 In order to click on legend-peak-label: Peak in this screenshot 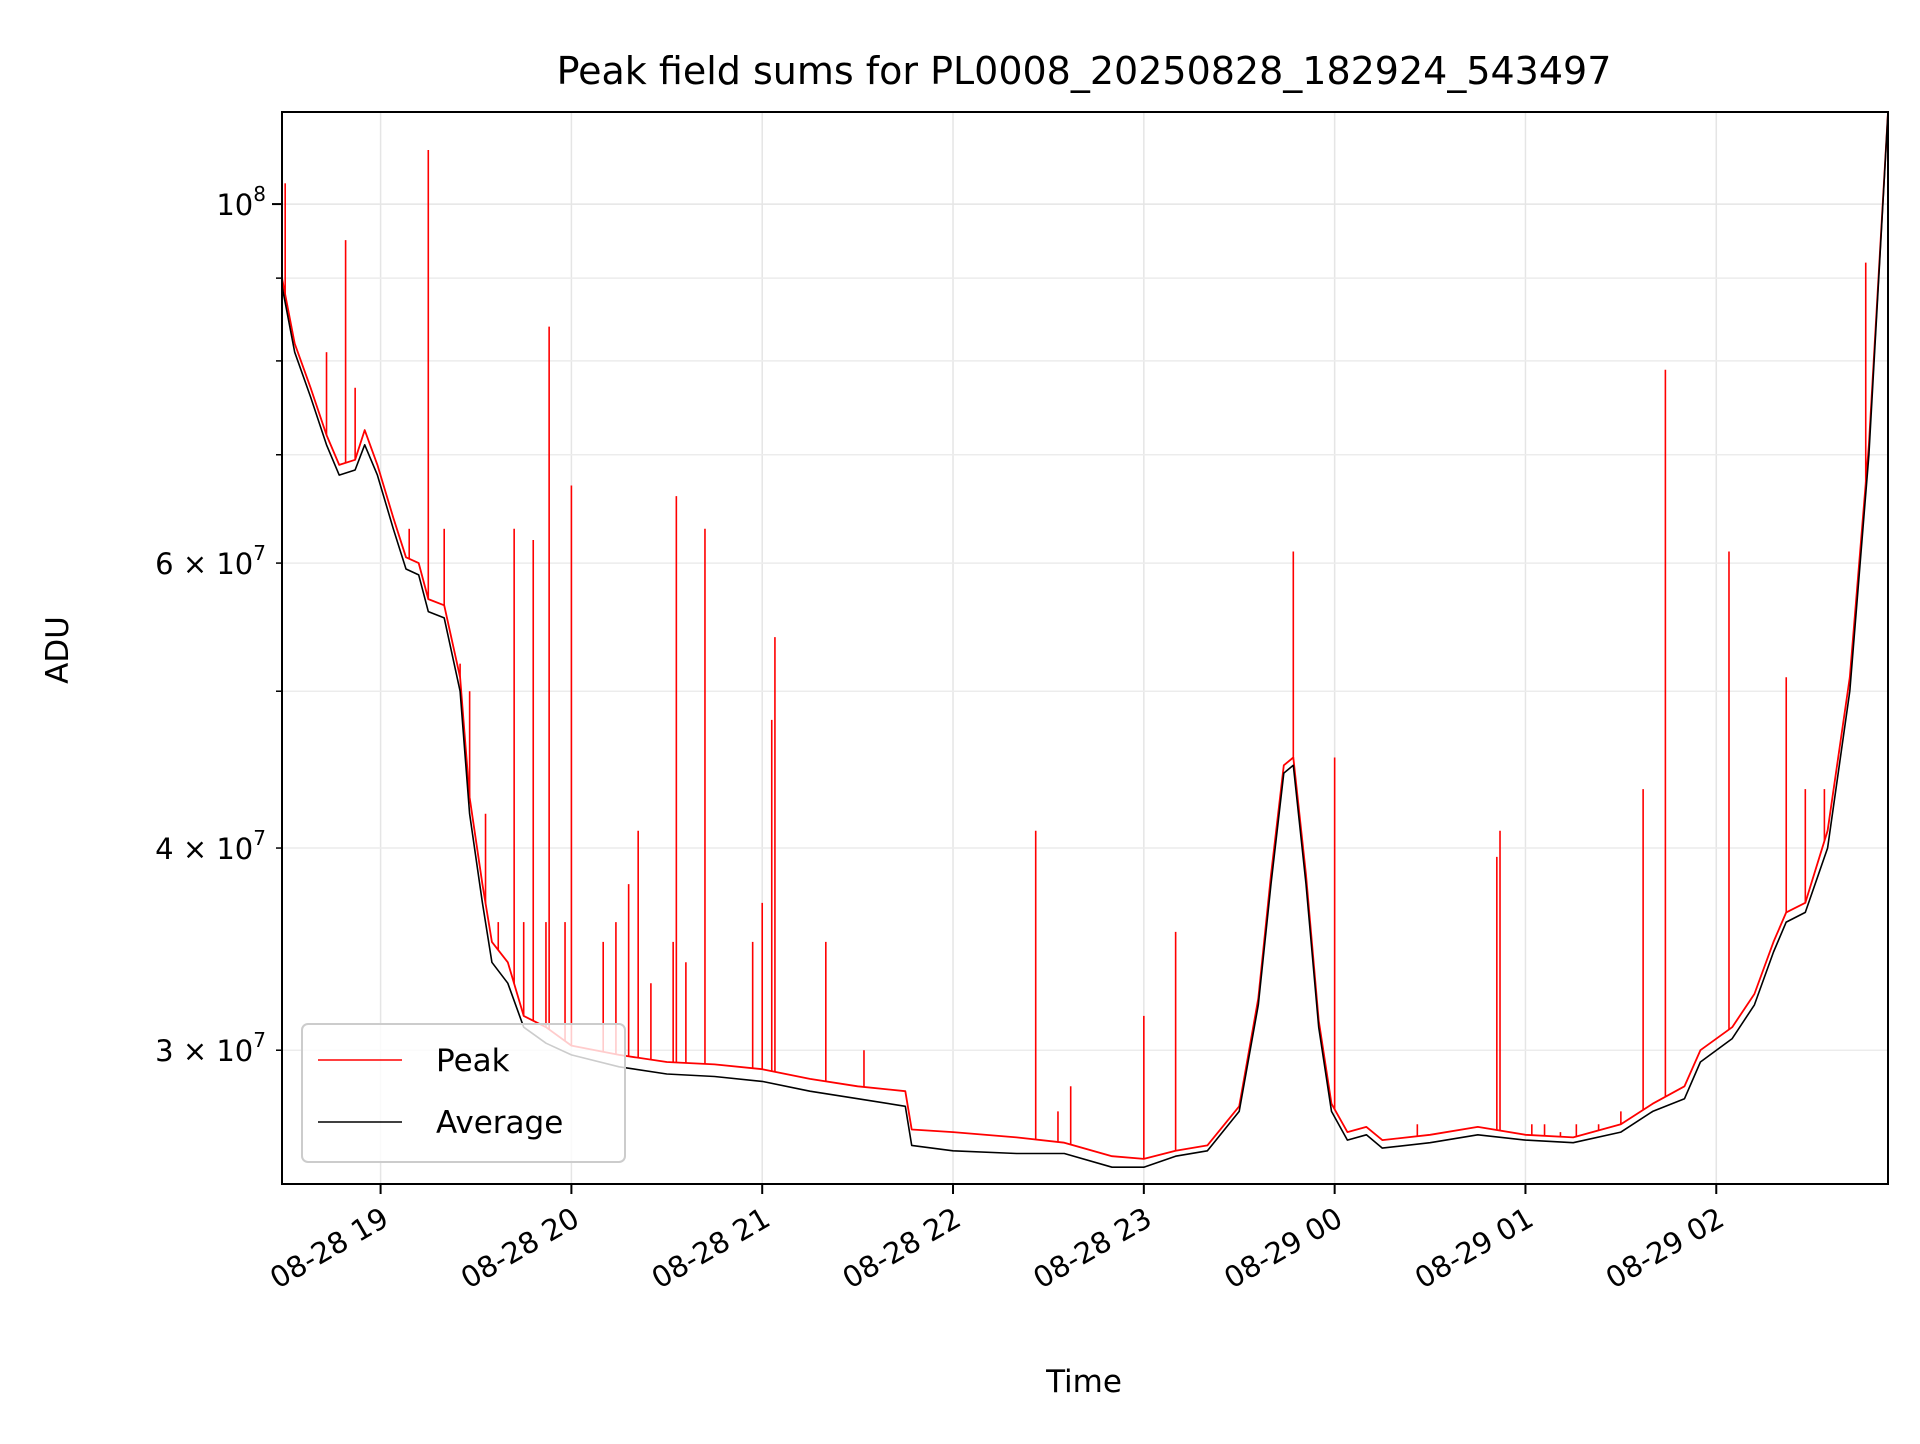, I will do `click(473, 1061)`.